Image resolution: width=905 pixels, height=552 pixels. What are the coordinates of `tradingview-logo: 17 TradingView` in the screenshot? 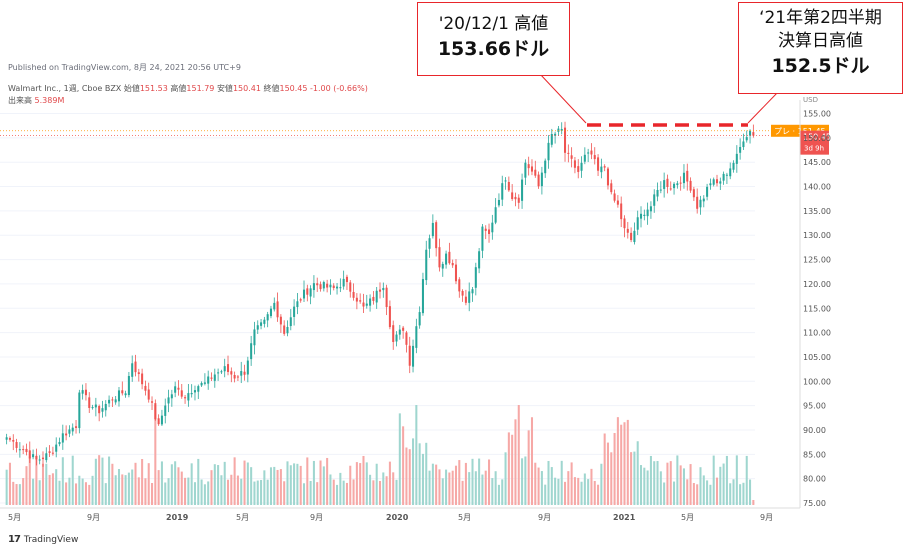 It's located at (43, 539).